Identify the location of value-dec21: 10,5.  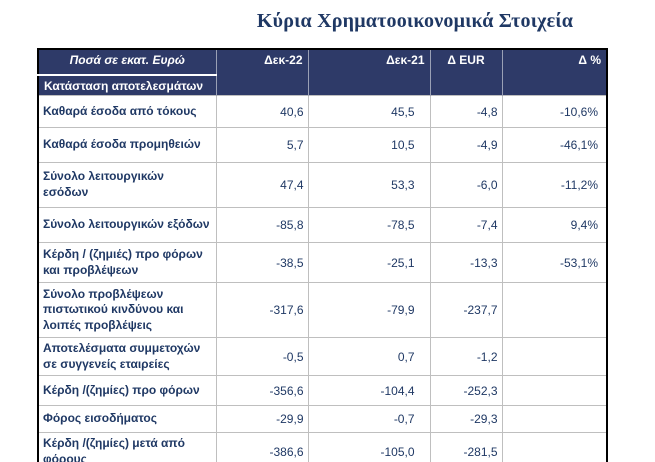
(368, 145).